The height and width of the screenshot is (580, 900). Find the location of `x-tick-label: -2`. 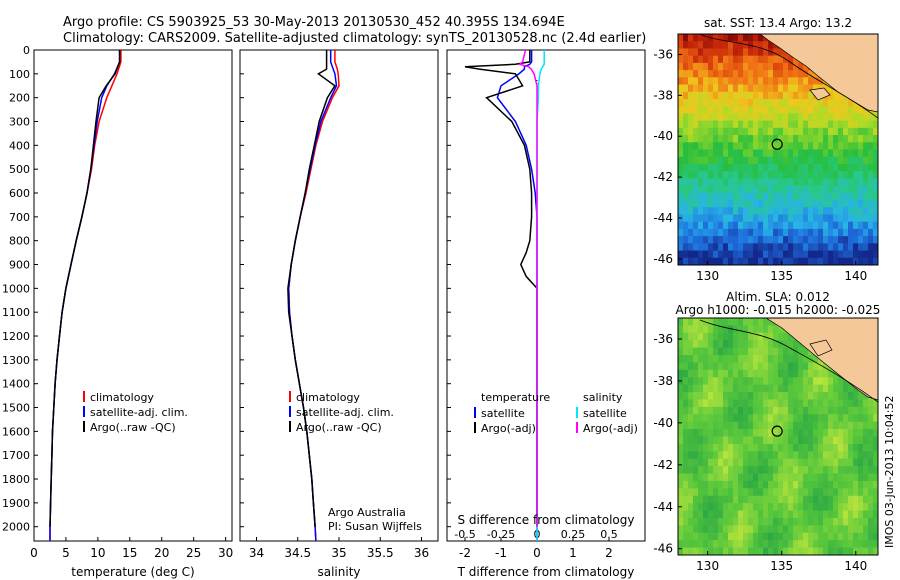

x-tick-label: -2 is located at coordinates (465, 553).